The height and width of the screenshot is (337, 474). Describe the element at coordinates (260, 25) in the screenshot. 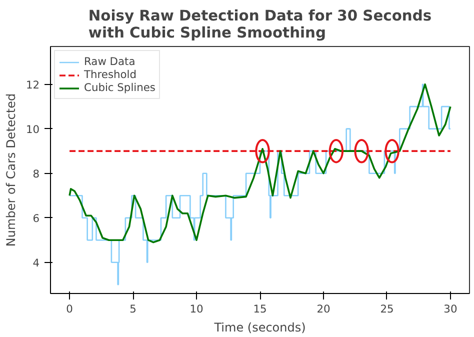

I see `chart-title: Noisy Raw Detection Data for 30 Seconds with Cubic Spline Smoothing` at that location.